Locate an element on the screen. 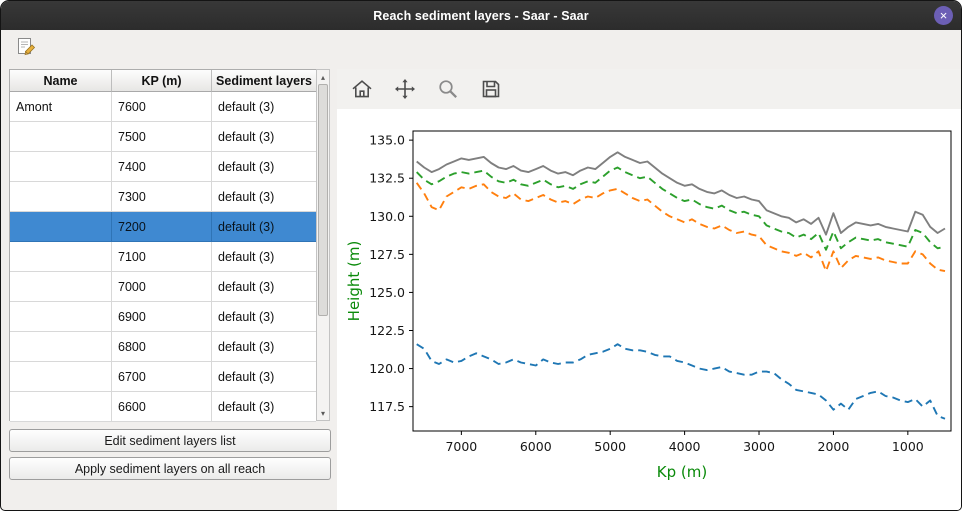  save-icon is located at coordinates (491, 89).